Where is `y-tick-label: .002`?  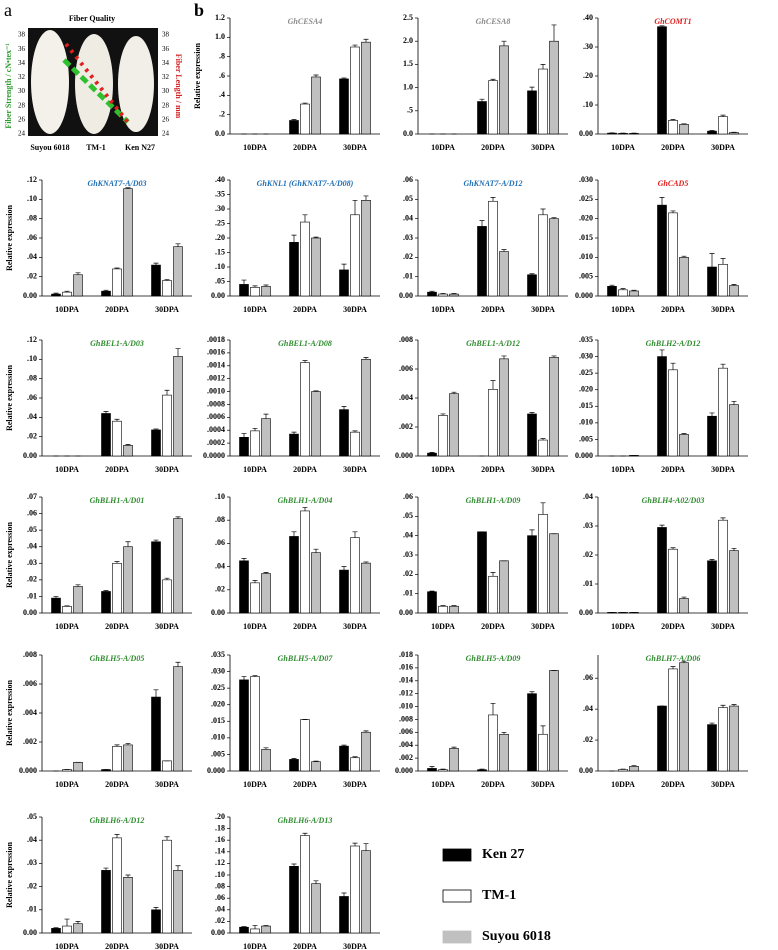
y-tick-label: .002 is located at coordinates (406, 757).